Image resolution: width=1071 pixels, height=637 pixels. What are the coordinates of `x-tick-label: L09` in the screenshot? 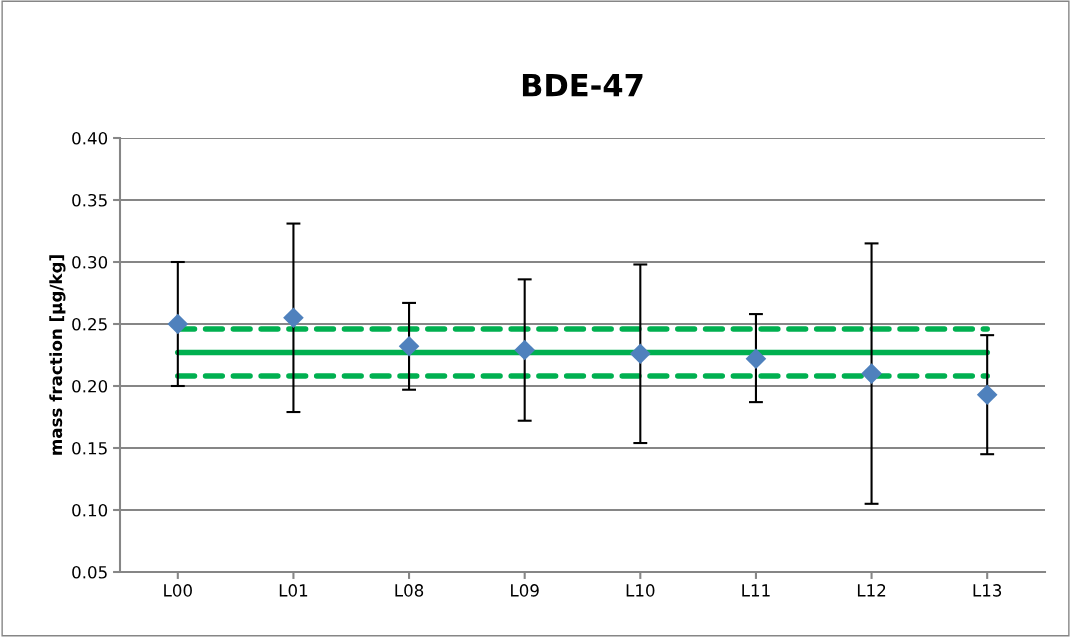 It's located at (525, 590).